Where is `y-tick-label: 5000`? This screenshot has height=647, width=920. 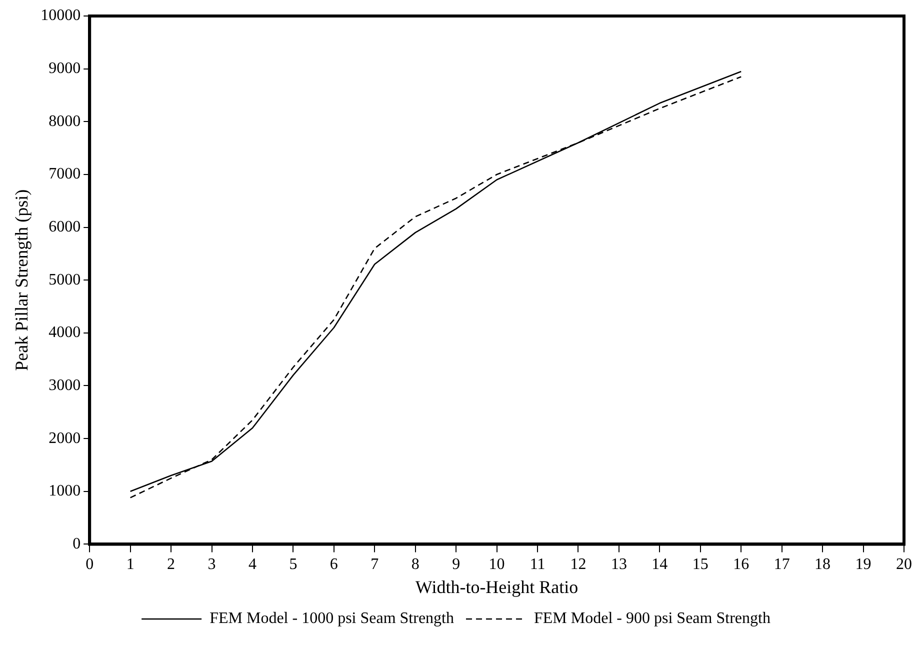
y-tick-label: 5000 is located at coordinates (64, 279).